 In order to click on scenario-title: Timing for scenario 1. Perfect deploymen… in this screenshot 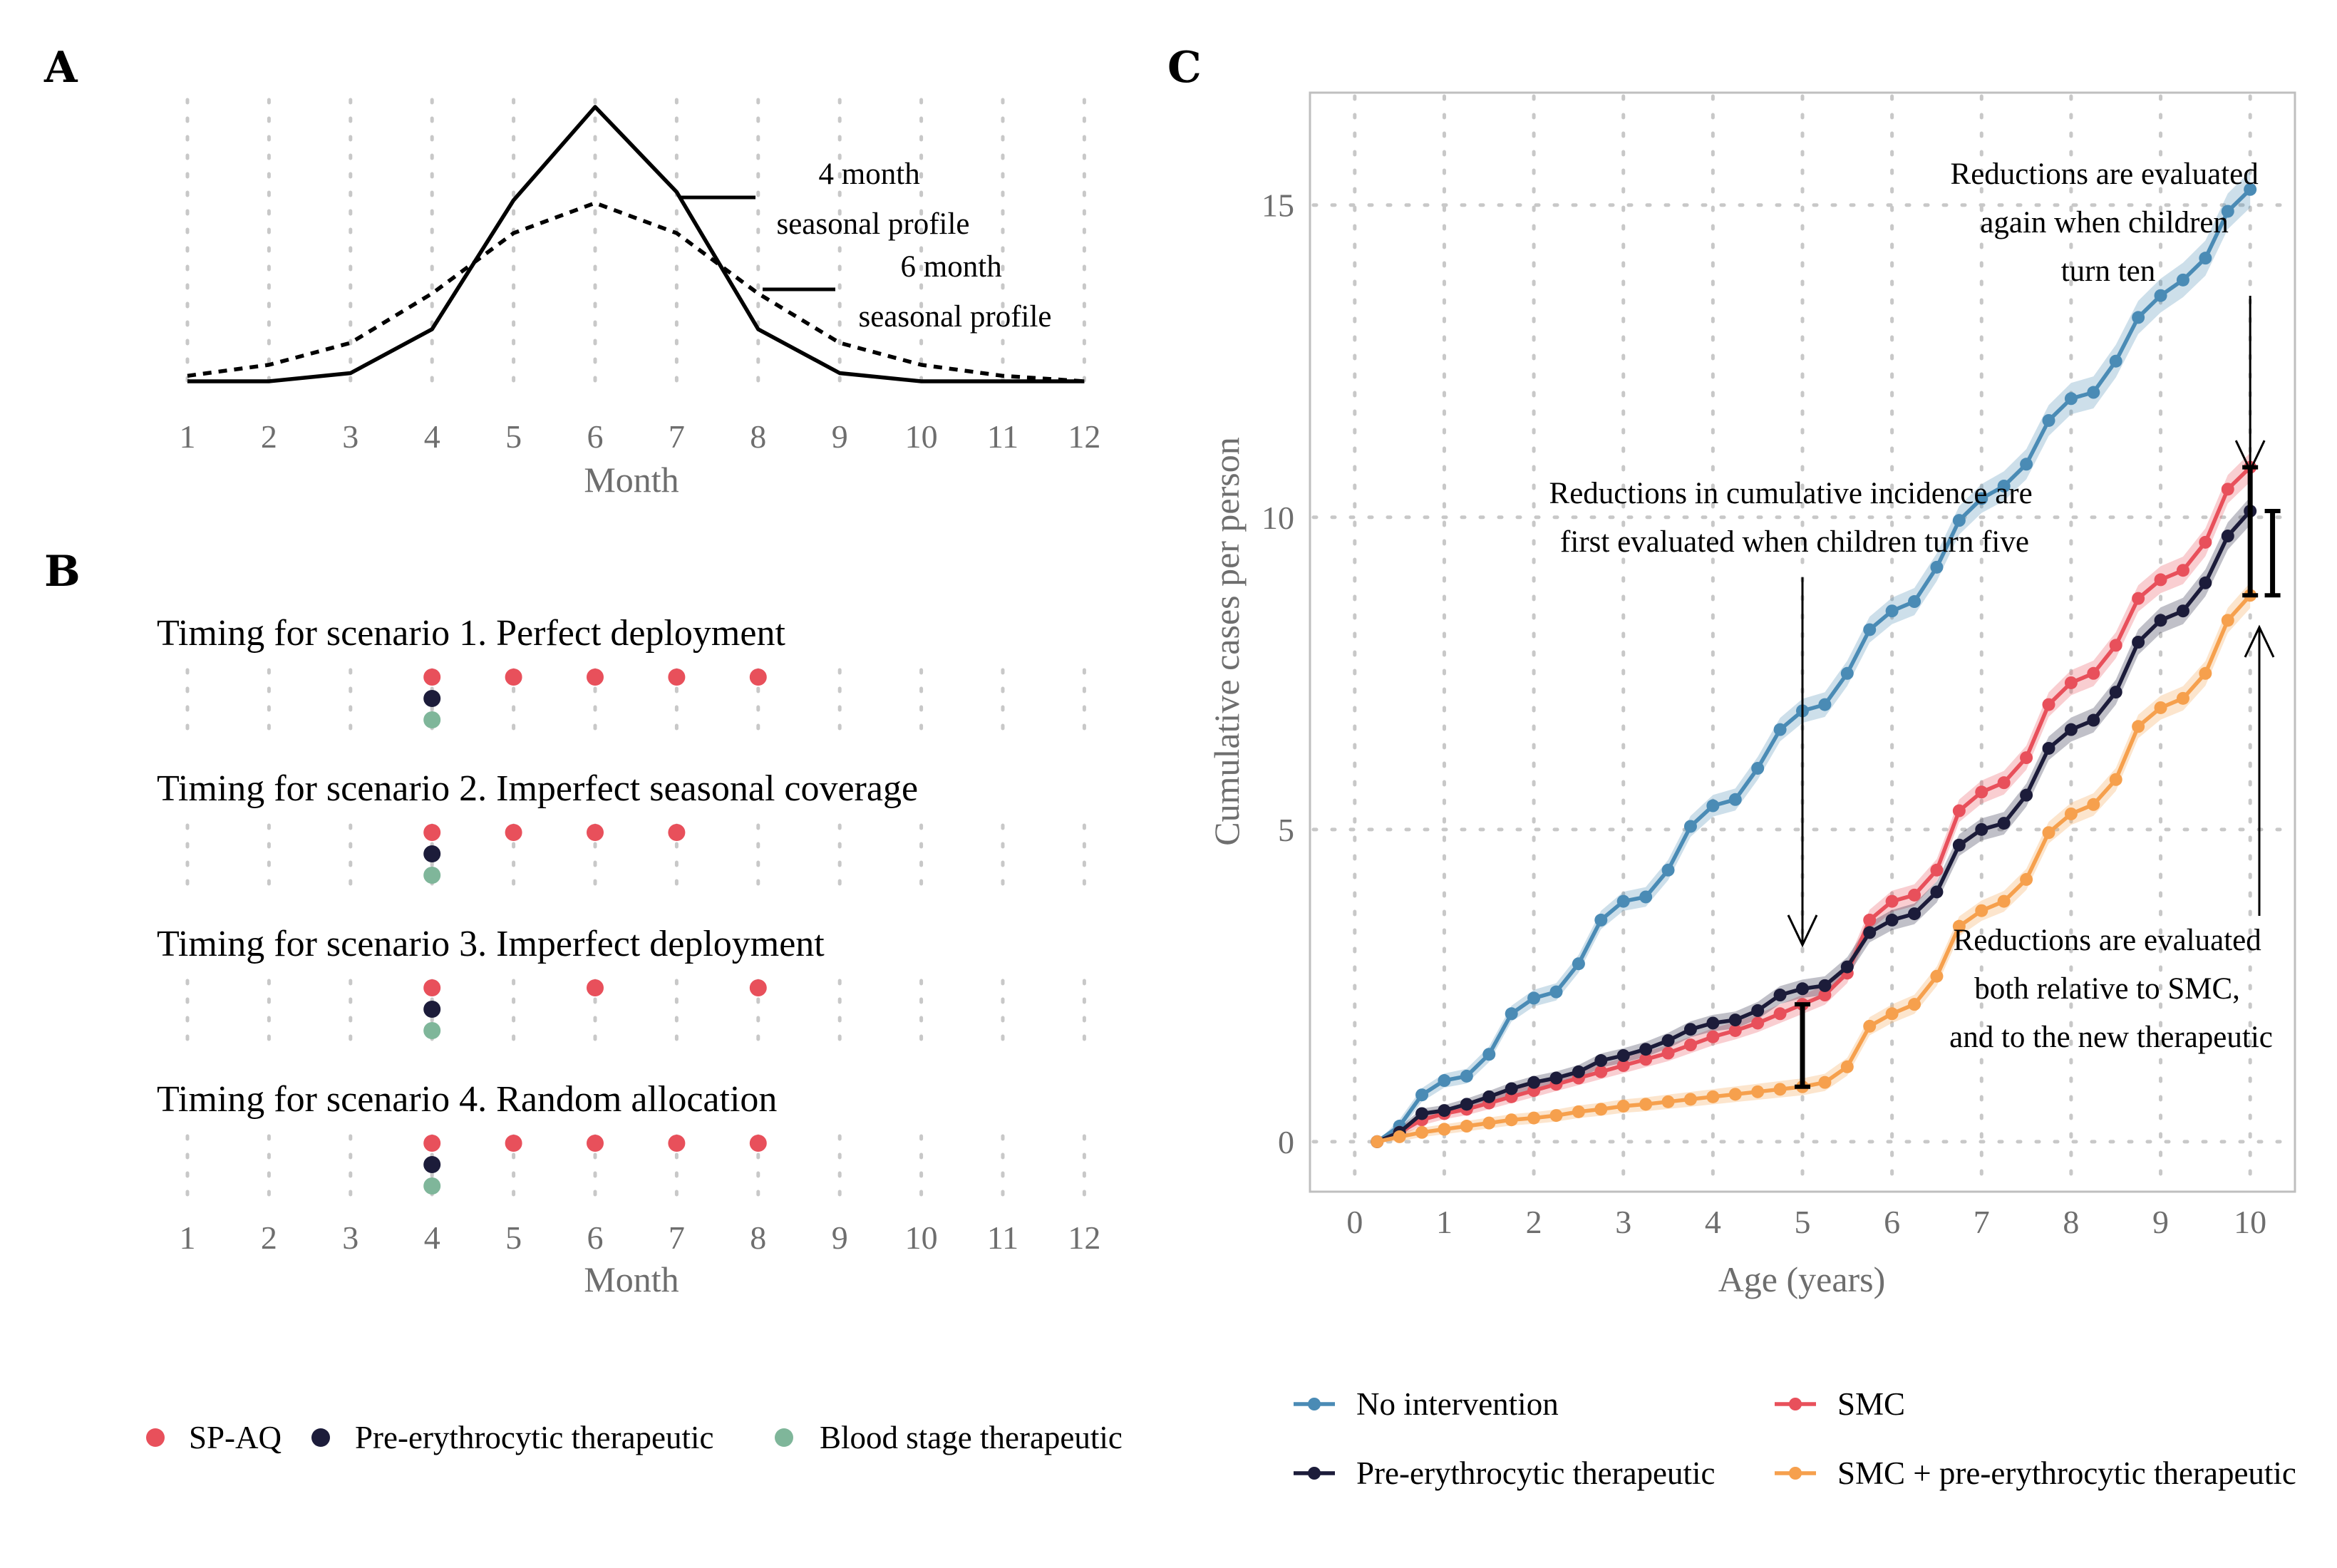, I will do `click(471, 634)`.